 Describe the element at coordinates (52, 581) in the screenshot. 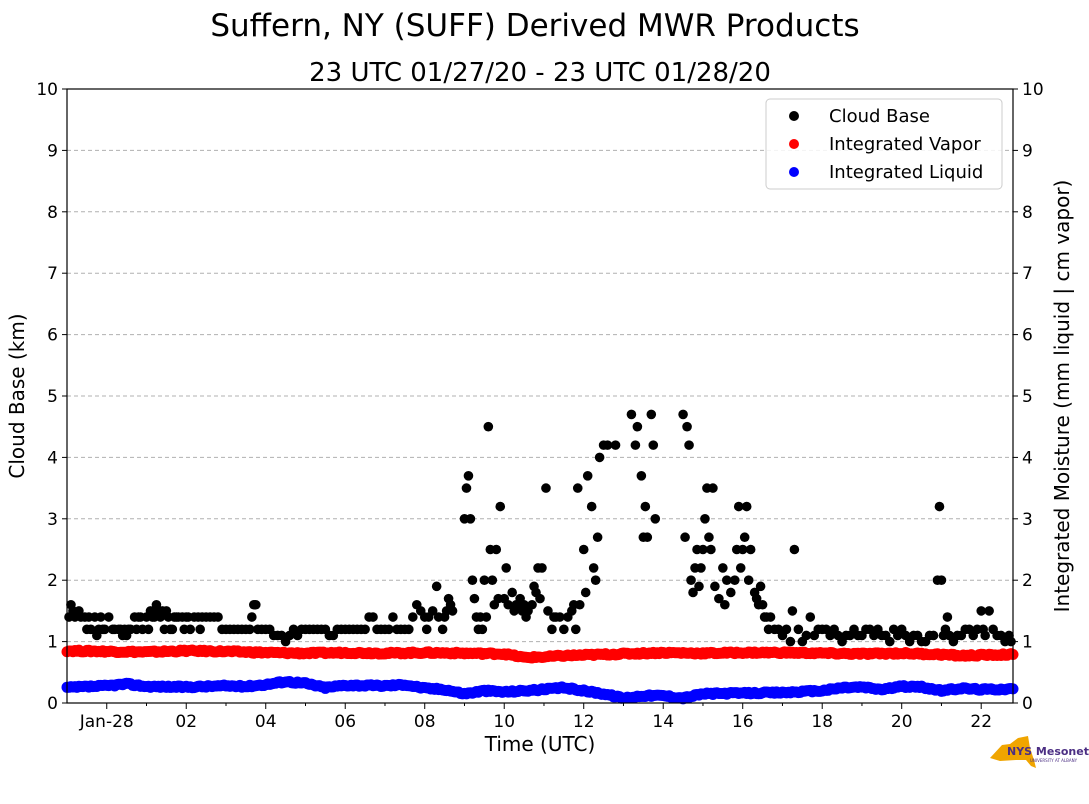

I see `y-tick-label: 2` at that location.